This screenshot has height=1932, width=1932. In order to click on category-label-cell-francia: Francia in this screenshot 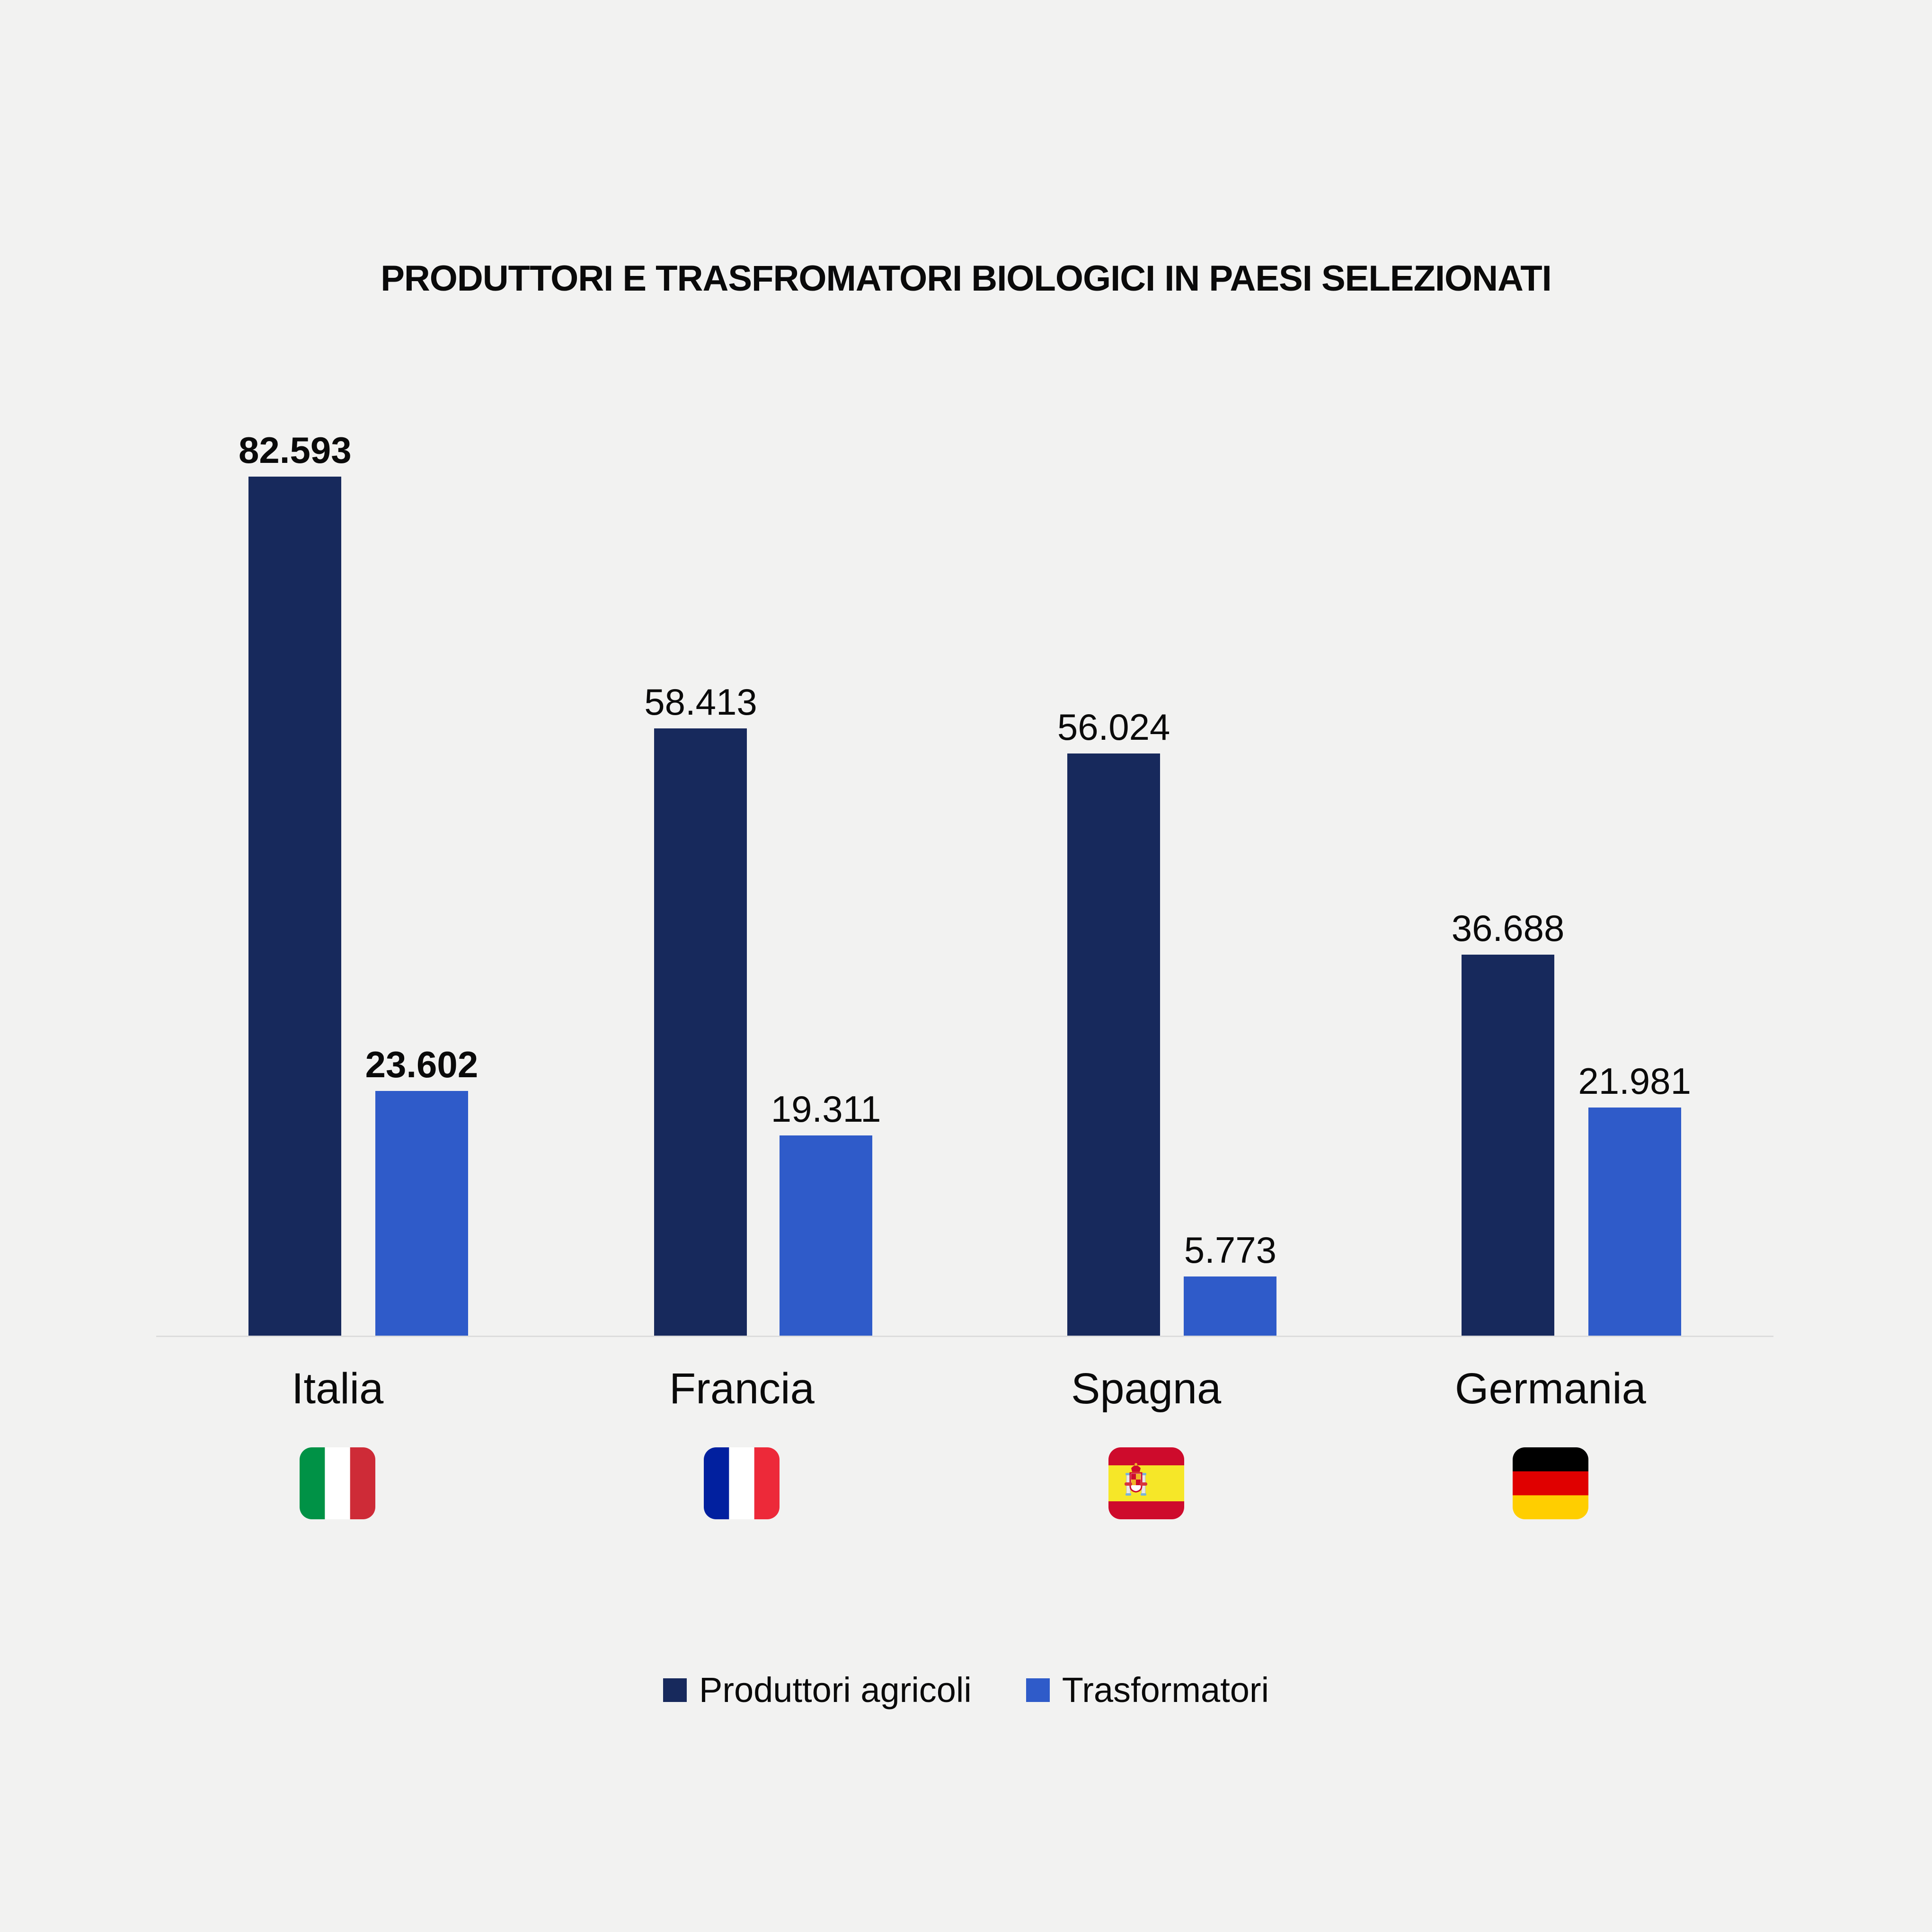, I will do `click(742, 1389)`.